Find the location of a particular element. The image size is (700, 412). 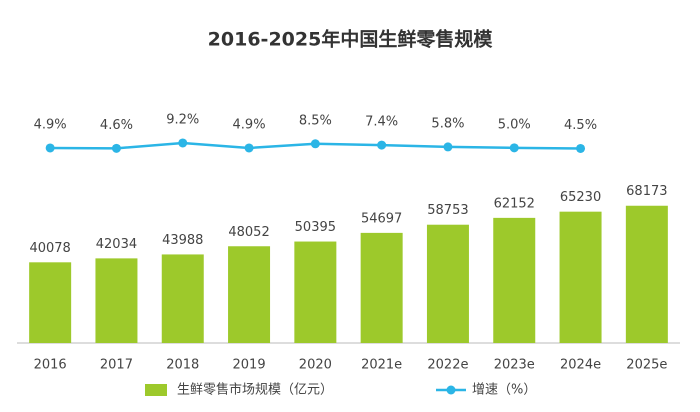

value-label: 40078 is located at coordinates (49, 248).